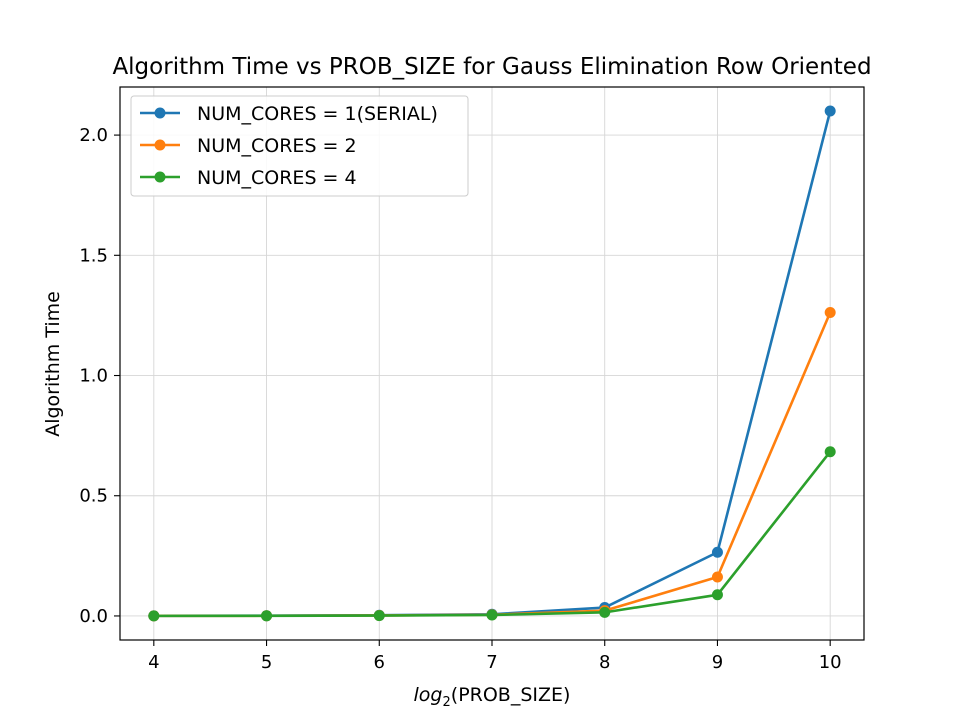 The width and height of the screenshot is (960, 725). I want to click on y-tick-label: 2.0, so click(93, 135).